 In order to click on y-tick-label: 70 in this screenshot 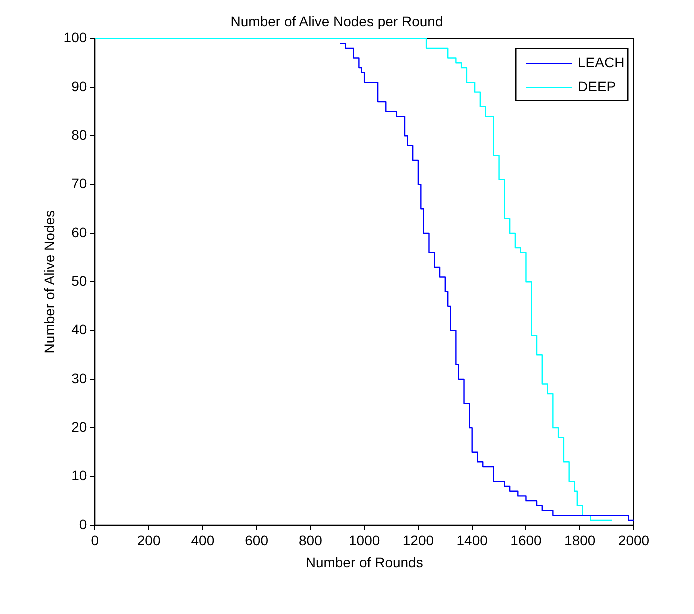, I will do `click(80, 184)`.